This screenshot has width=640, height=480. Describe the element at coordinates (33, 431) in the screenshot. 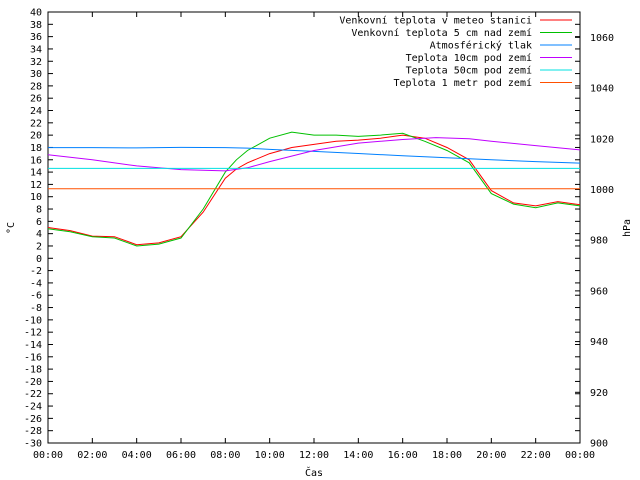

I see `y-tick-label: -28` at that location.